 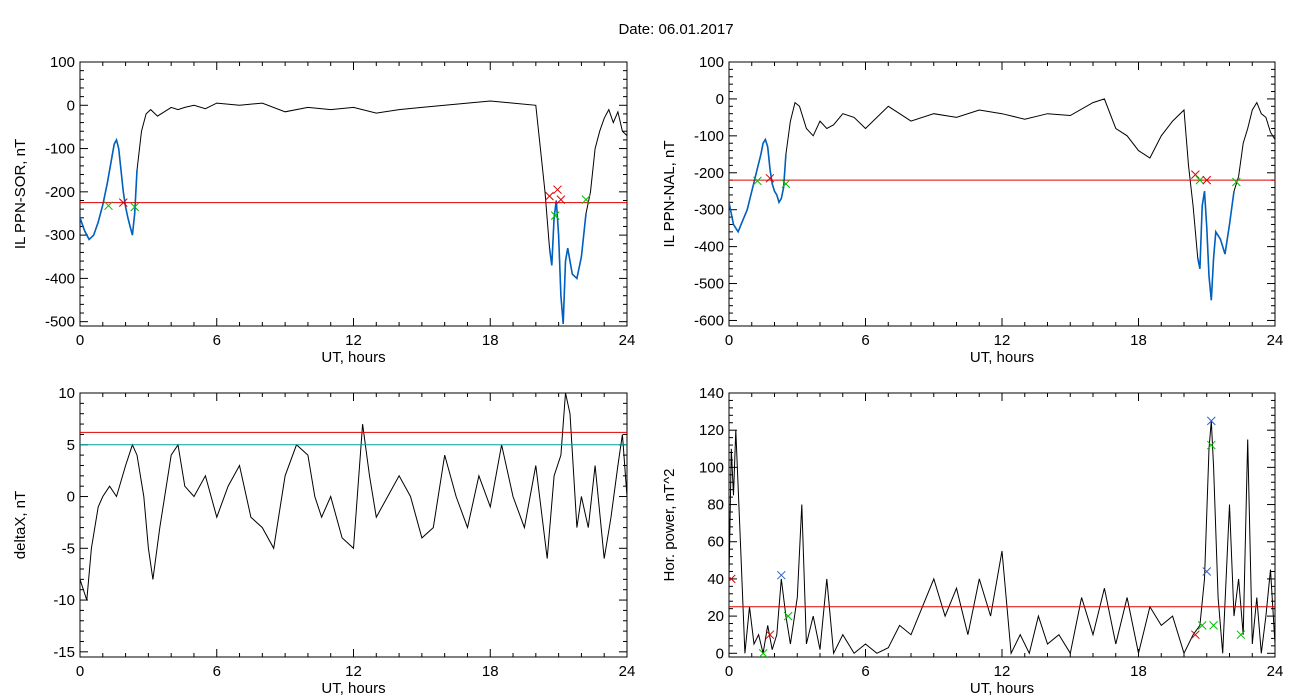 I want to click on y-tick-label: 120, so click(x=711, y=430).